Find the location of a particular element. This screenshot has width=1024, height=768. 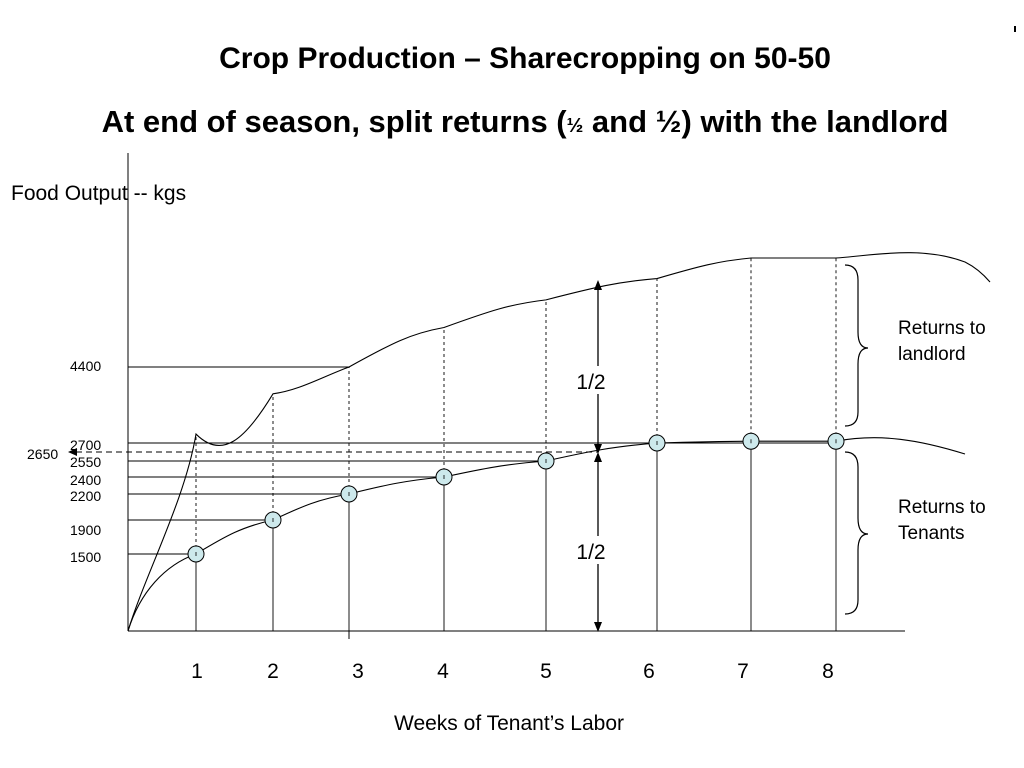

x-tick-label-3: 3 is located at coordinates (358, 671).